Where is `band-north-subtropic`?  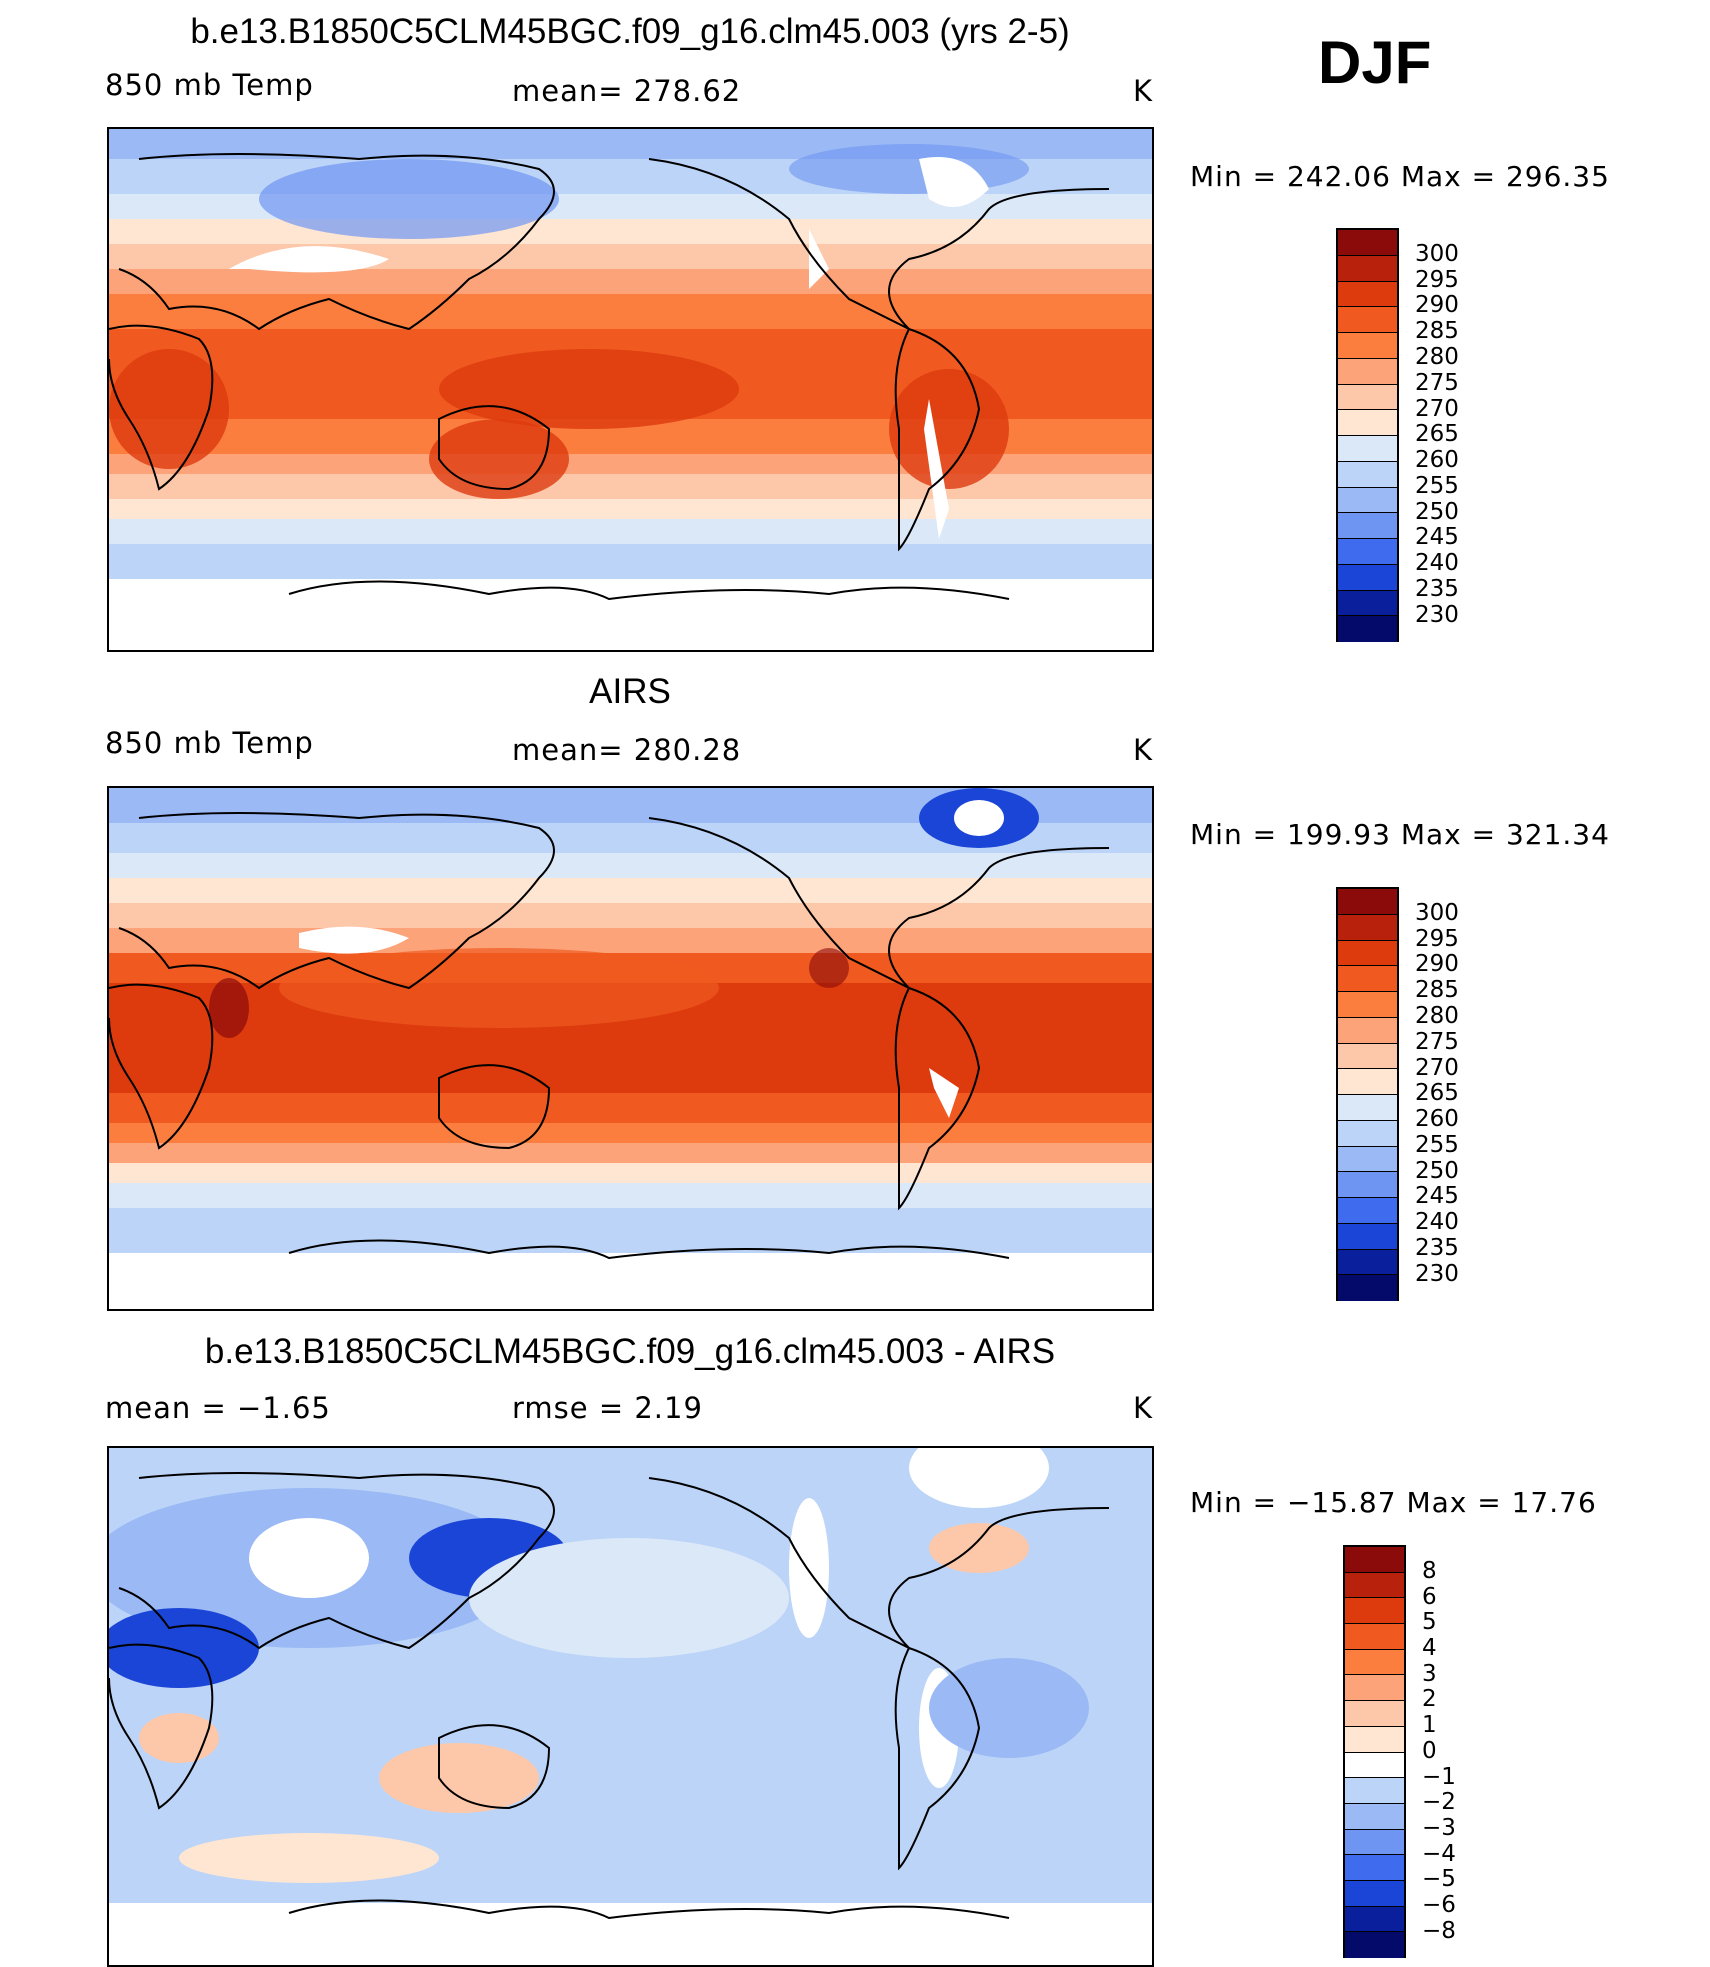 band-north-subtropic is located at coordinates (630, 915).